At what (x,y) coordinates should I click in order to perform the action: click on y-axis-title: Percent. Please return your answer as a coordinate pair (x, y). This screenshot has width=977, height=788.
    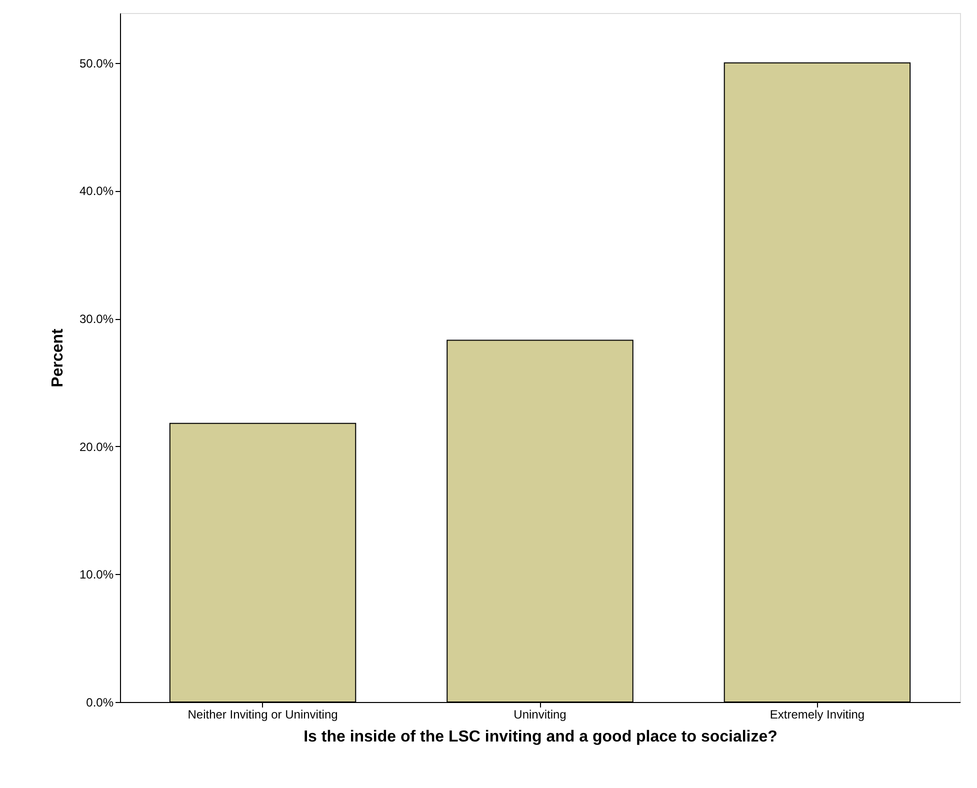
    Looking at the image, I should click on (57, 358).